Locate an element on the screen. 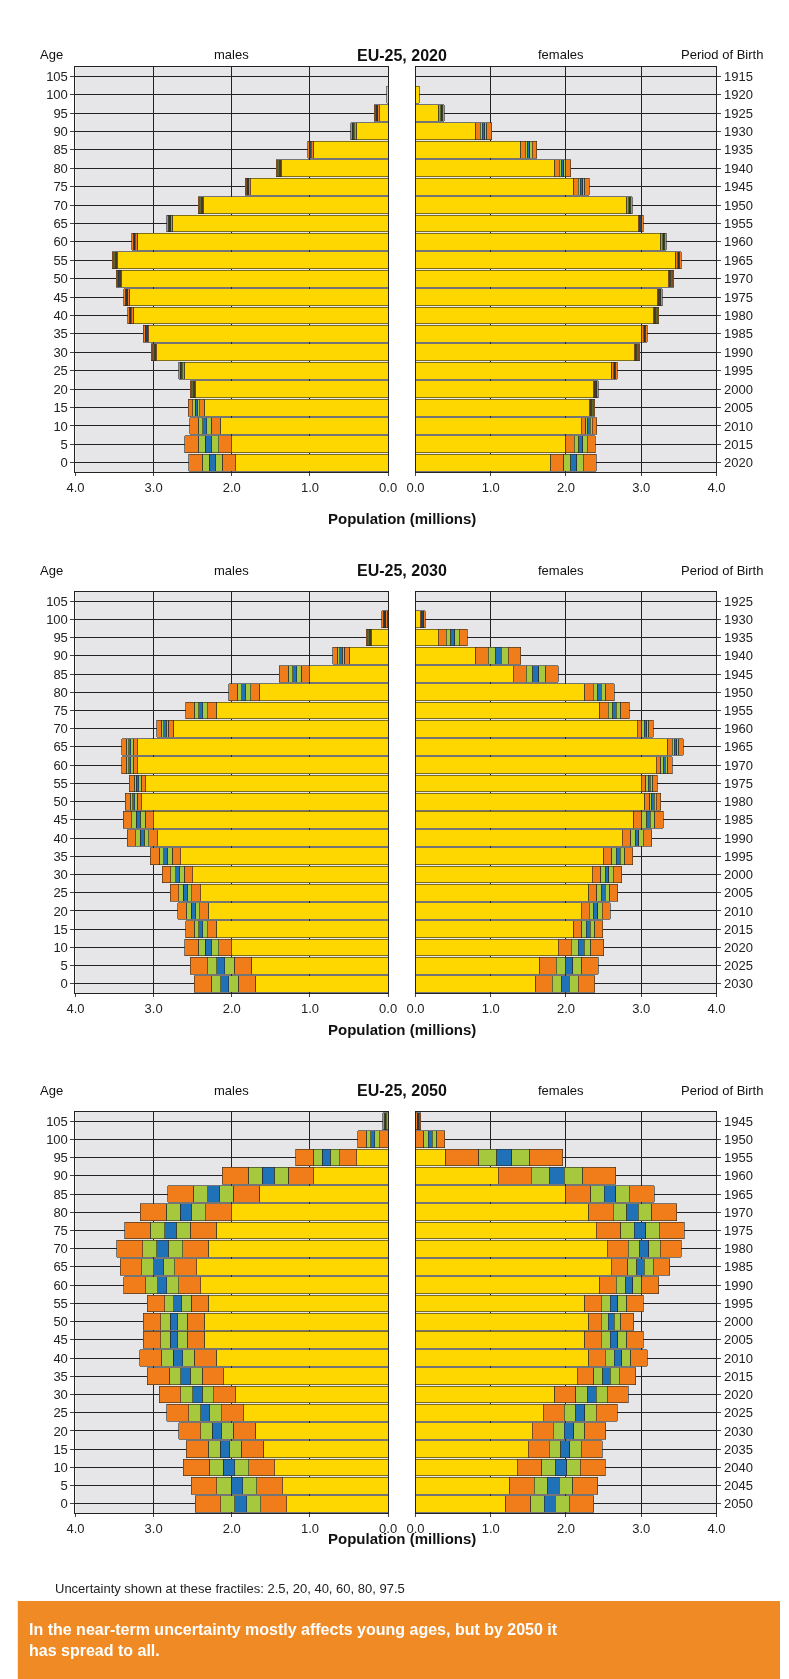  y2-tick-label: 1980 is located at coordinates (738, 1249).